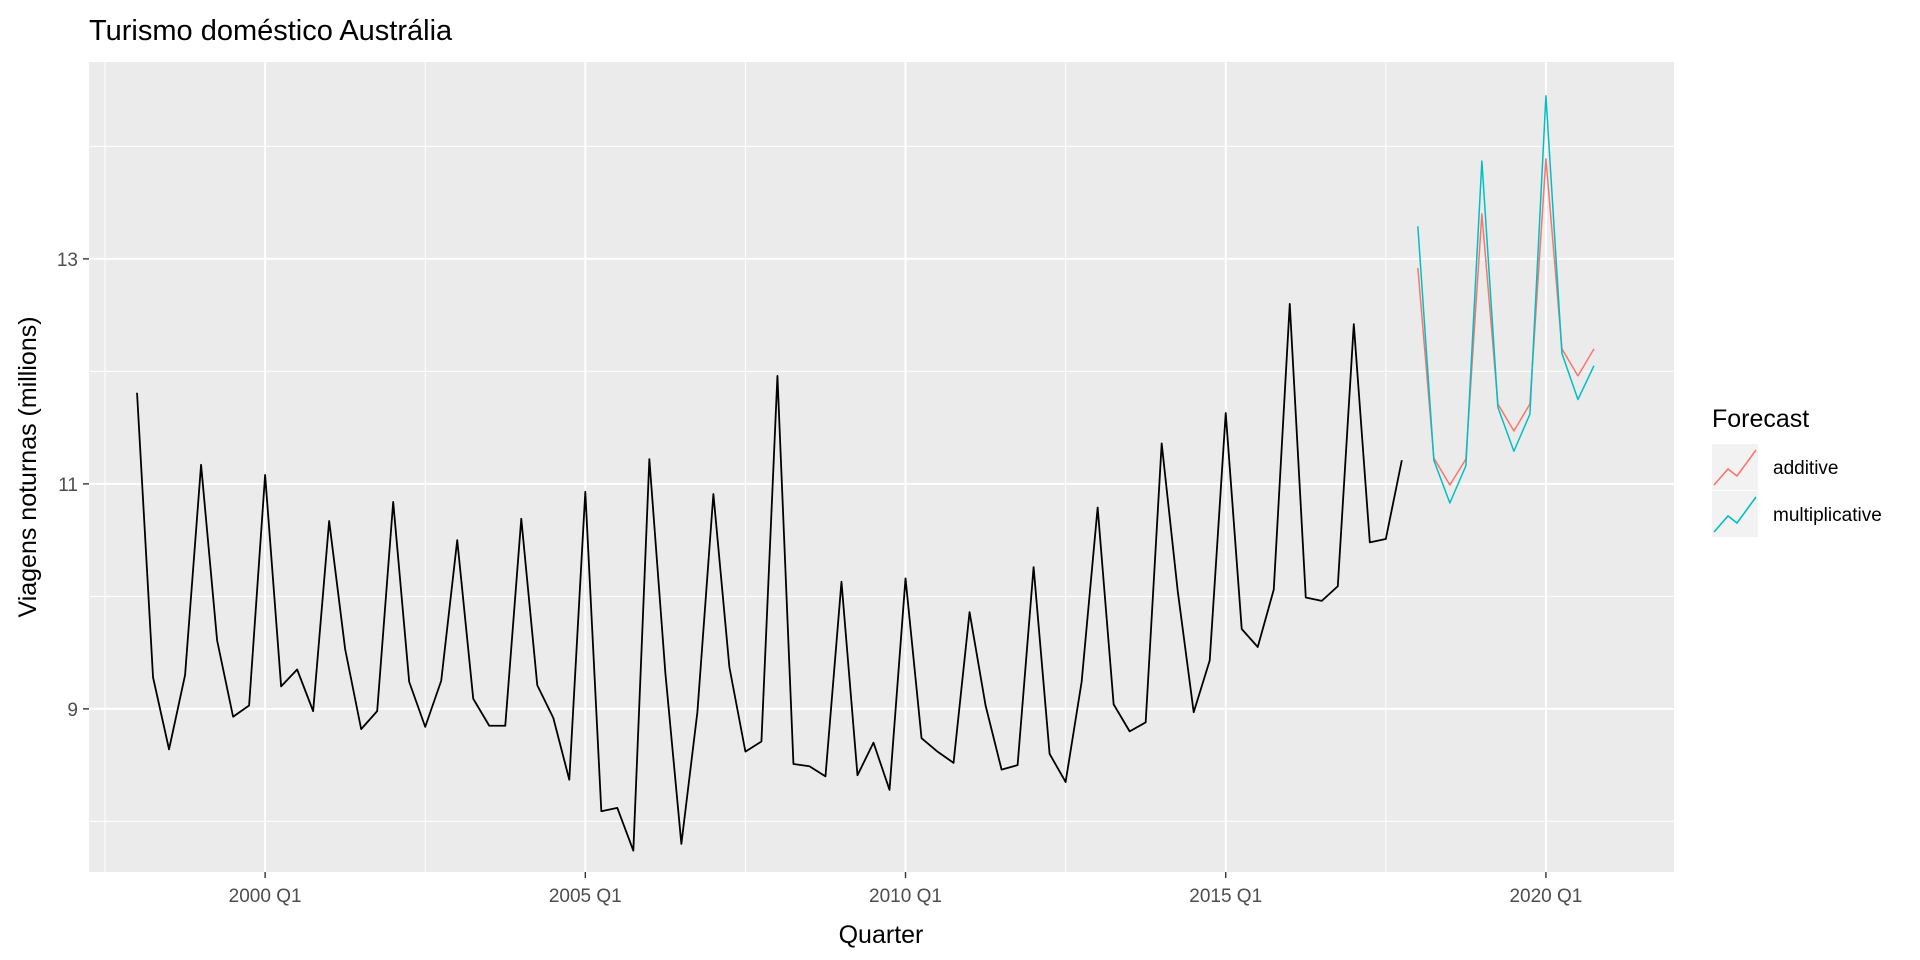 Image resolution: width=1920 pixels, height=960 pixels. I want to click on x-tick-label: 2010 Q1, so click(905, 896).